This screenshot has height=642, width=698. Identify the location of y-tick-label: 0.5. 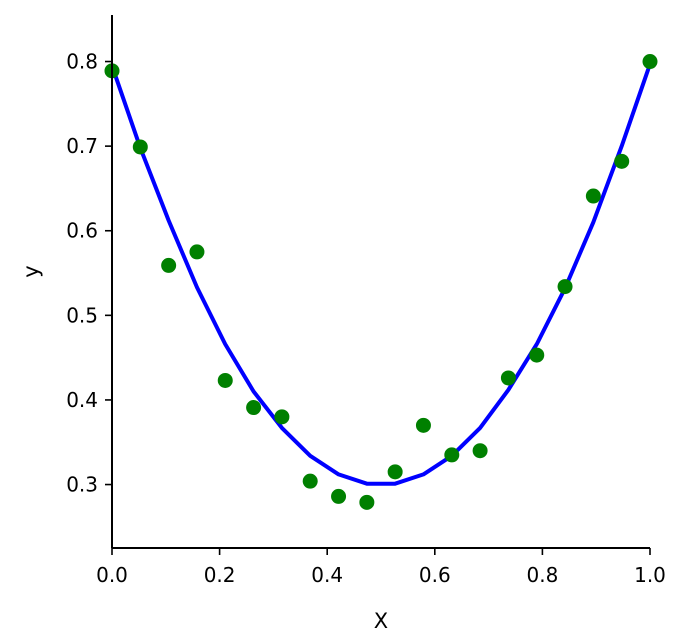
(82, 315).